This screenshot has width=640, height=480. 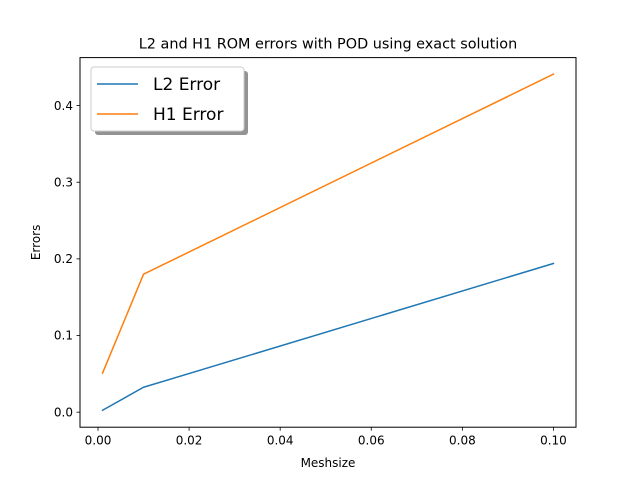 What do you see at coordinates (188, 115) in the screenshot?
I see `legend-label-h1-error: H1 Error` at bounding box center [188, 115].